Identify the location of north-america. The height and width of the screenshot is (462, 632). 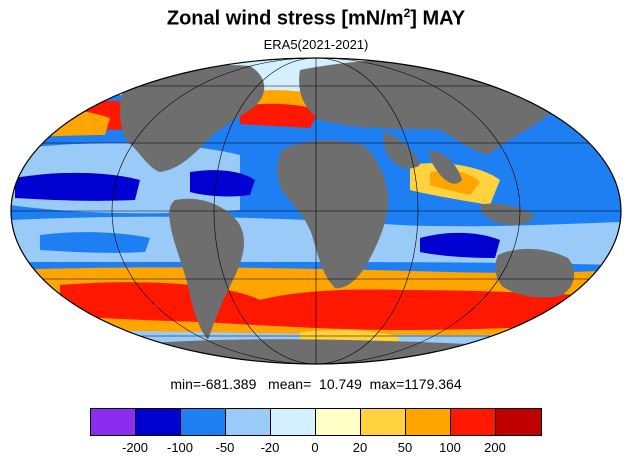
(192, 118).